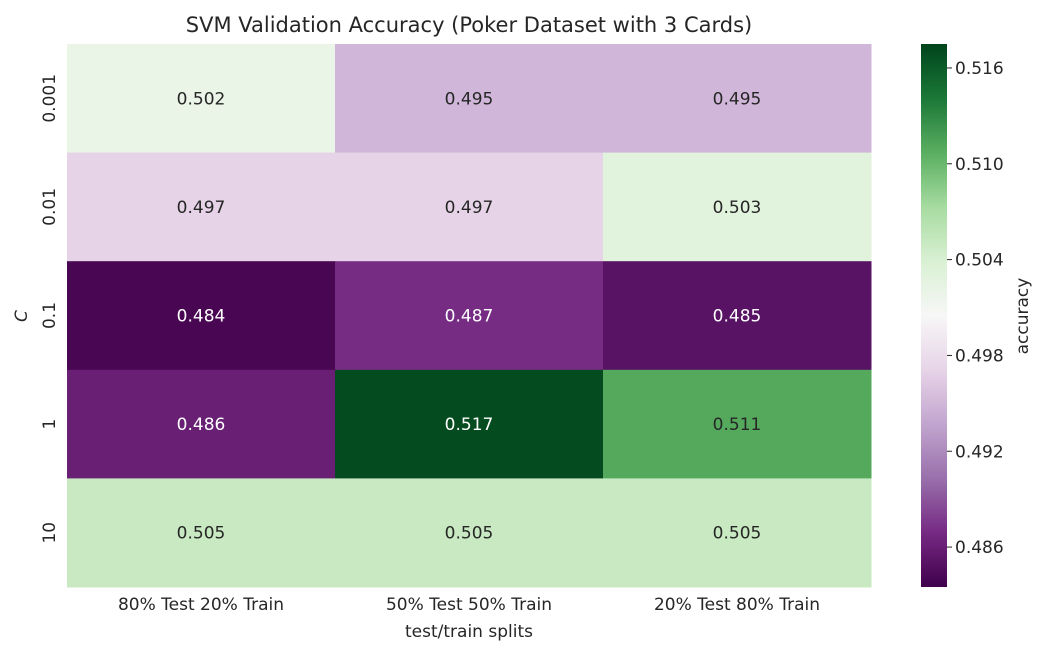  Describe the element at coordinates (979, 356) in the screenshot. I see `colorbar-tick-label: 0.498` at that location.